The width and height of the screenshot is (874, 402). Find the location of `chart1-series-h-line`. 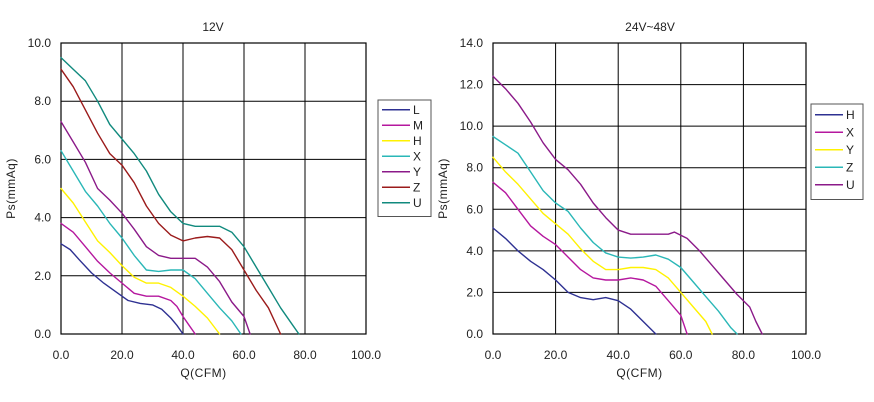

chart1-series-h-line is located at coordinates (140, 261).